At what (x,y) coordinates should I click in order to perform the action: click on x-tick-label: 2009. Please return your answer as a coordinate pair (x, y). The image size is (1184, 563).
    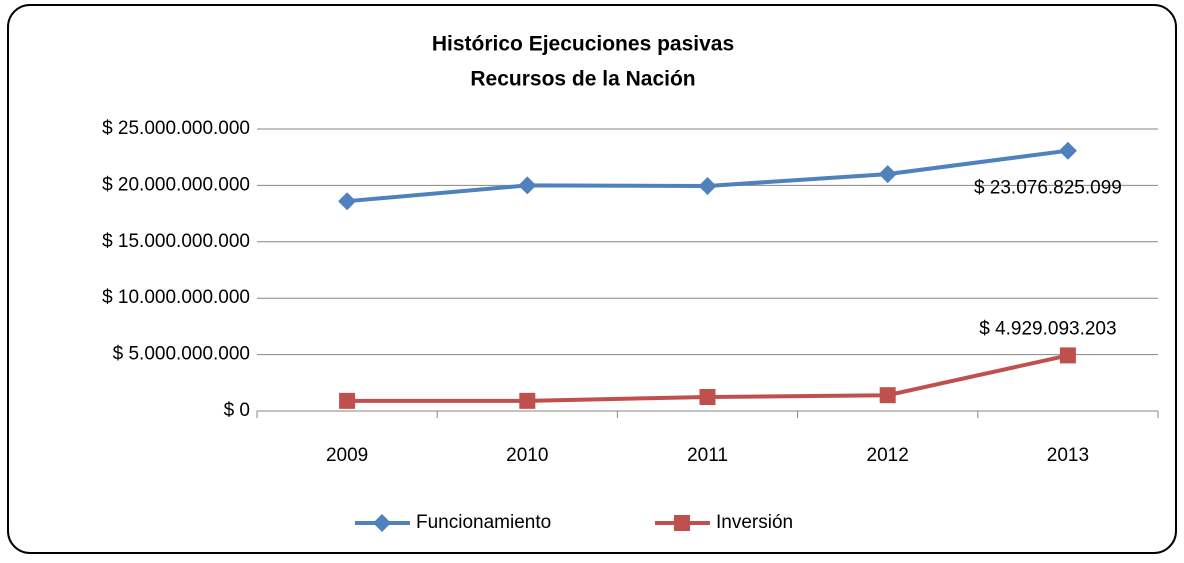
    Looking at the image, I should click on (347, 455).